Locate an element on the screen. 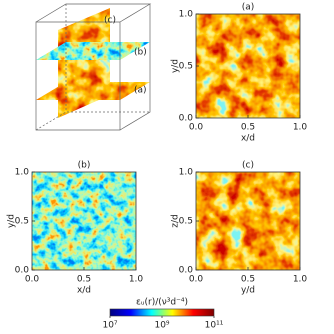  slice-a is located at coordinates (93, 91).